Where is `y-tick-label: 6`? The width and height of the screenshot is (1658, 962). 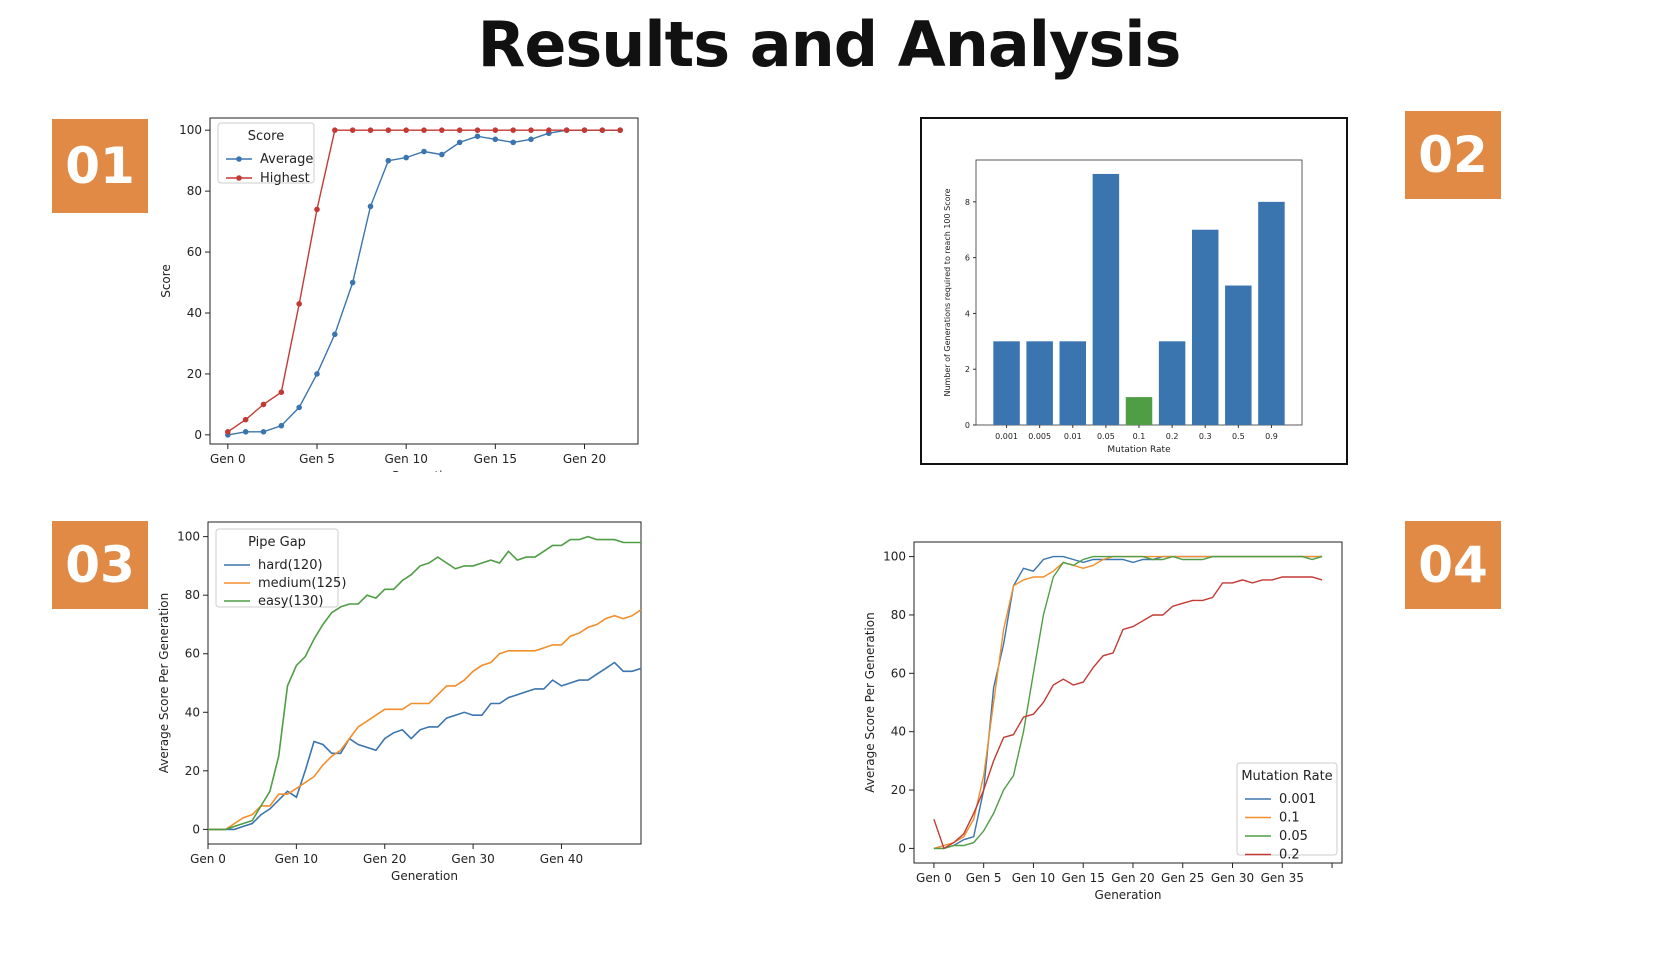 y-tick-label: 6 is located at coordinates (967, 258).